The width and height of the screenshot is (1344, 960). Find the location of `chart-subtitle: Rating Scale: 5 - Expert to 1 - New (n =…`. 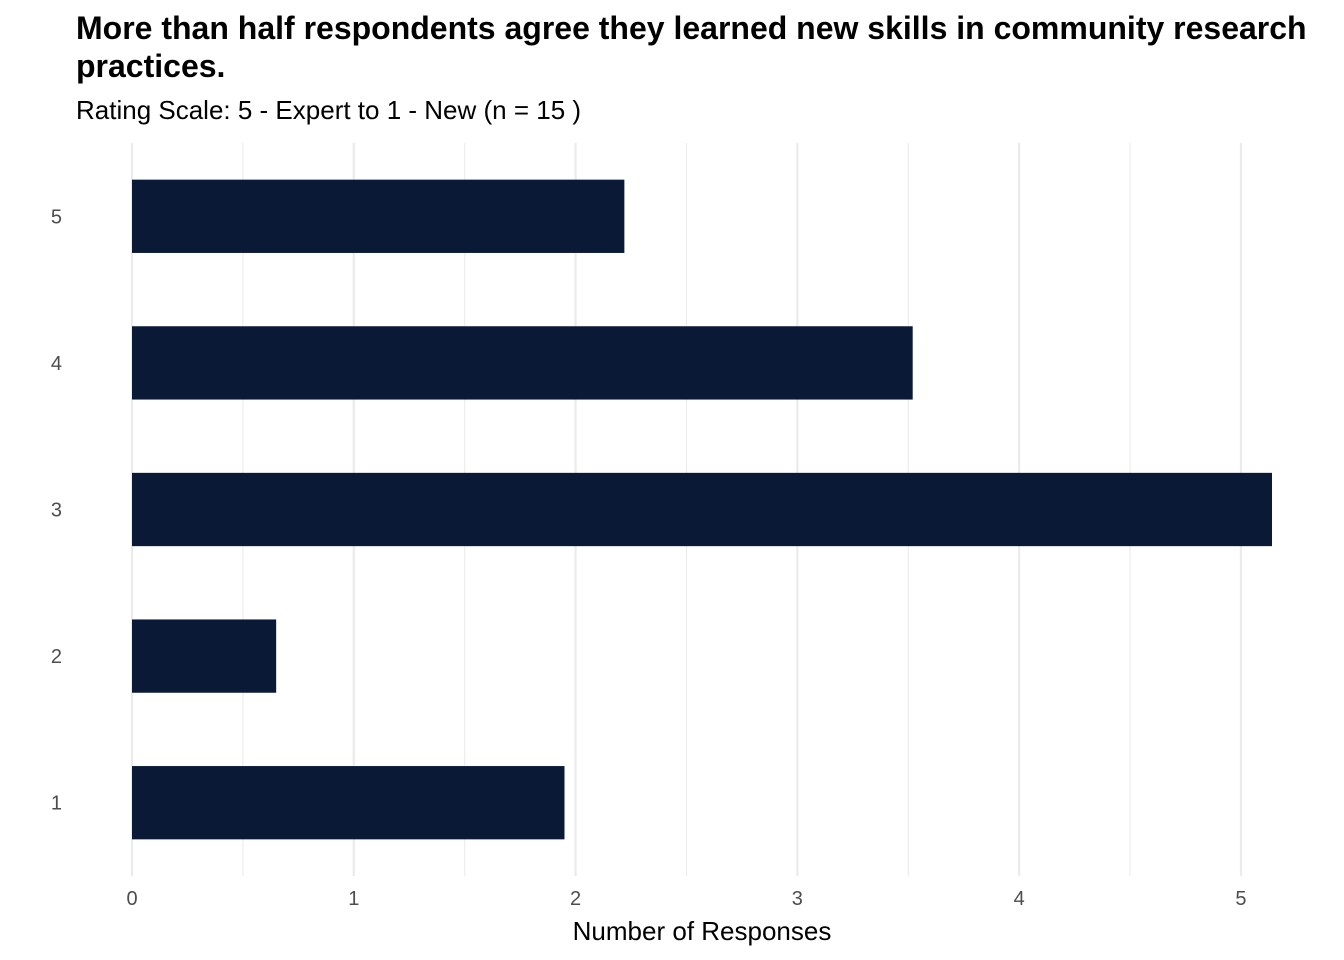

chart-subtitle: Rating Scale: 5 - Expert to 1 - New (n =… is located at coordinates (329, 110).